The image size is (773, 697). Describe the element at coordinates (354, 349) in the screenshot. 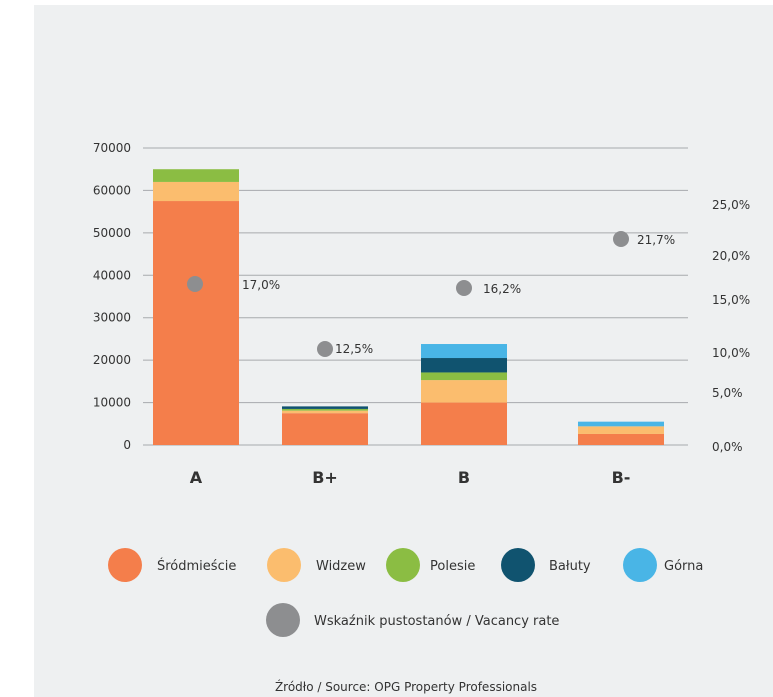

I see `vacancy-label: 12,5%` at that location.